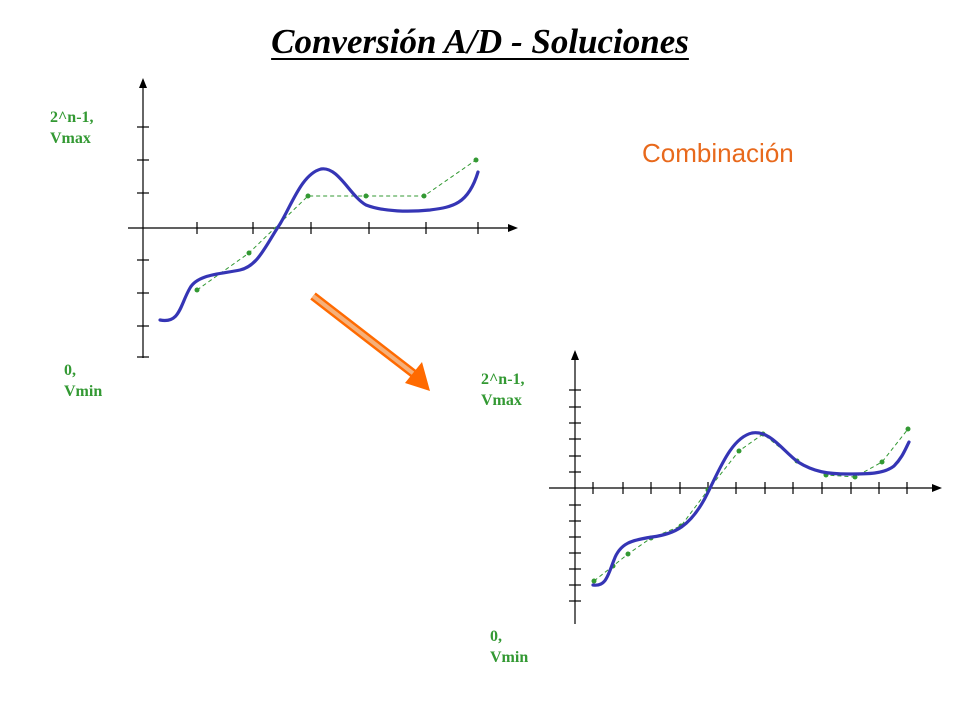  Describe the element at coordinates (480, 41) in the screenshot. I see `page-title: Conversión A/D - Soluciones` at that location.